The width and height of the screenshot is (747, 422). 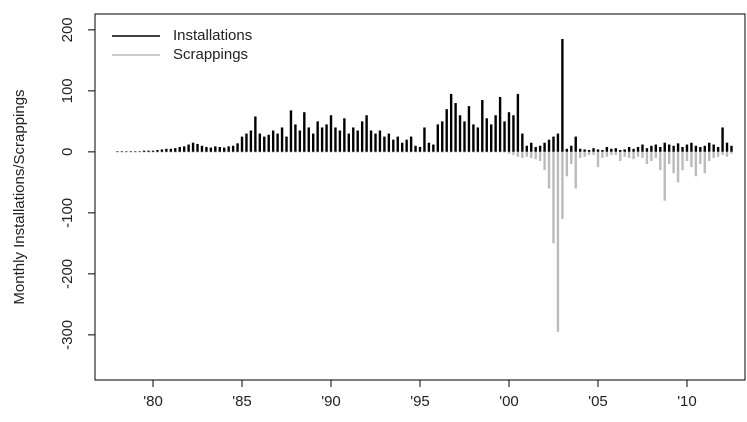 I want to click on x-tick-label: '00, so click(x=509, y=401).